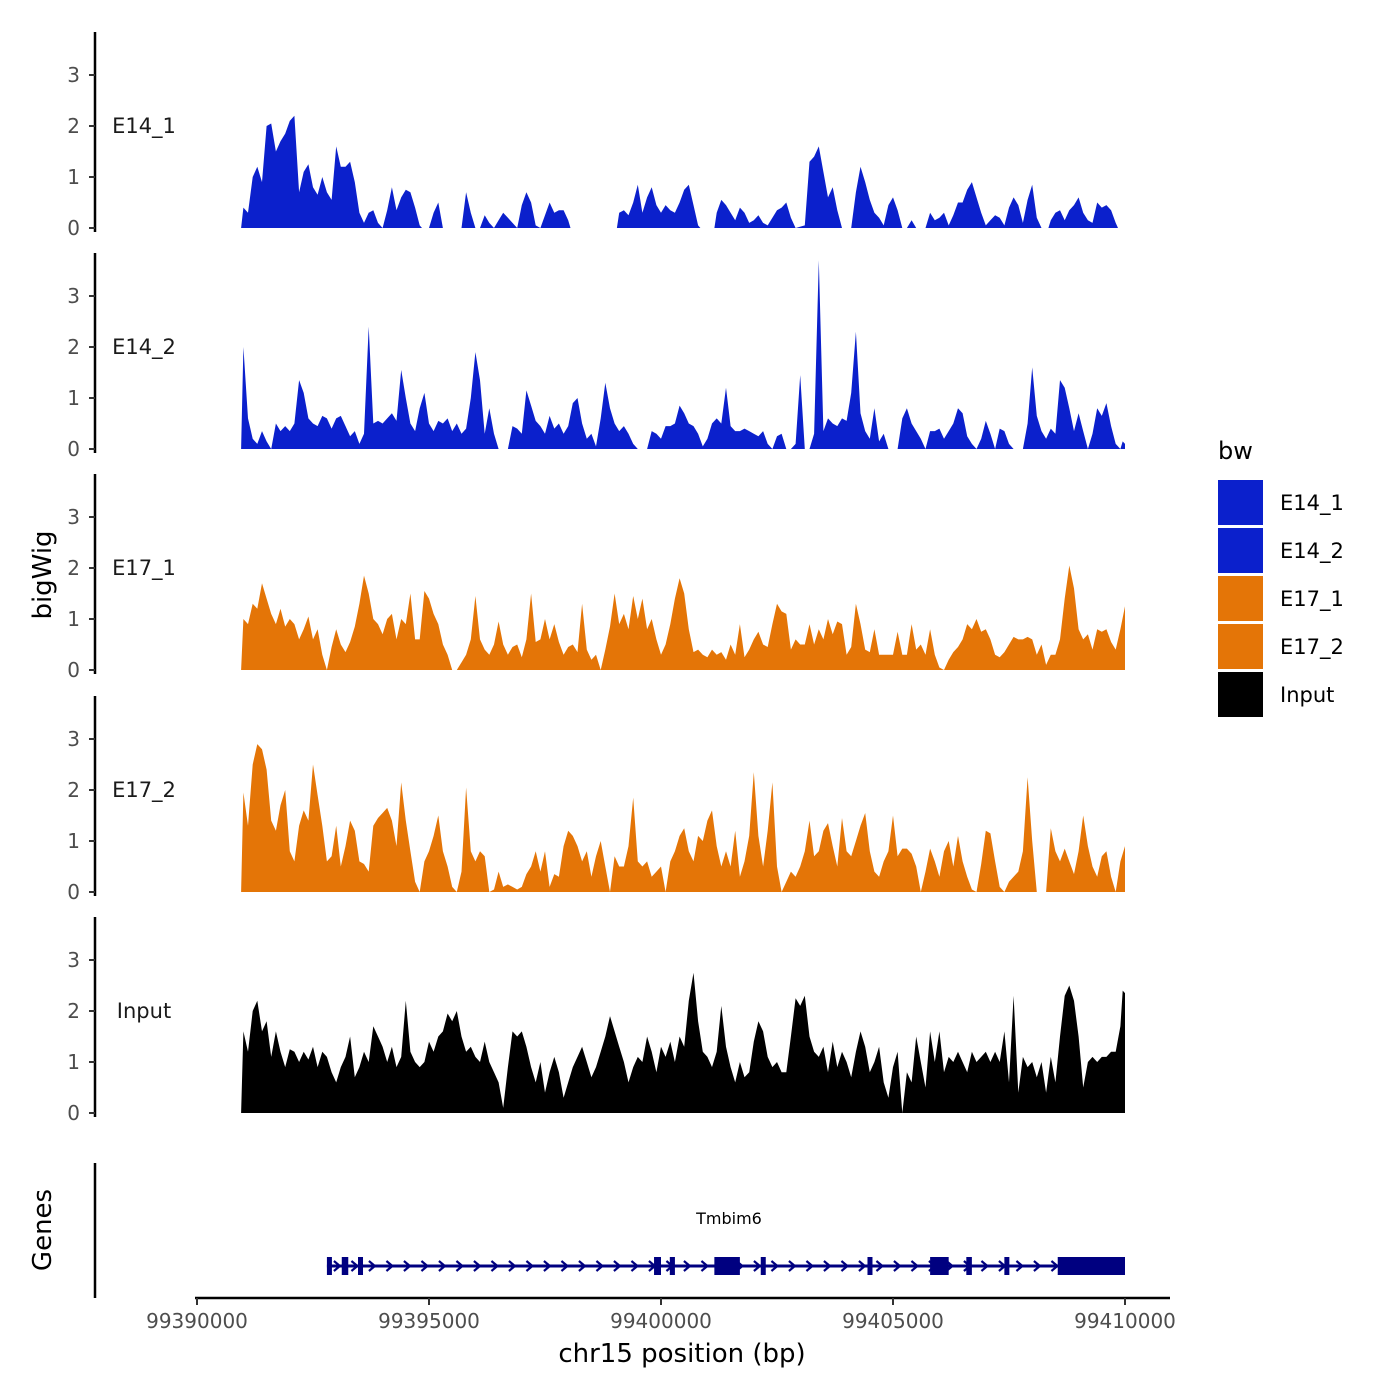 Image resolution: width=1400 pixels, height=1400 pixels. What do you see at coordinates (1281, 502) in the screenshot?
I see `legend-item-E14_1: E14_1` at bounding box center [1281, 502].